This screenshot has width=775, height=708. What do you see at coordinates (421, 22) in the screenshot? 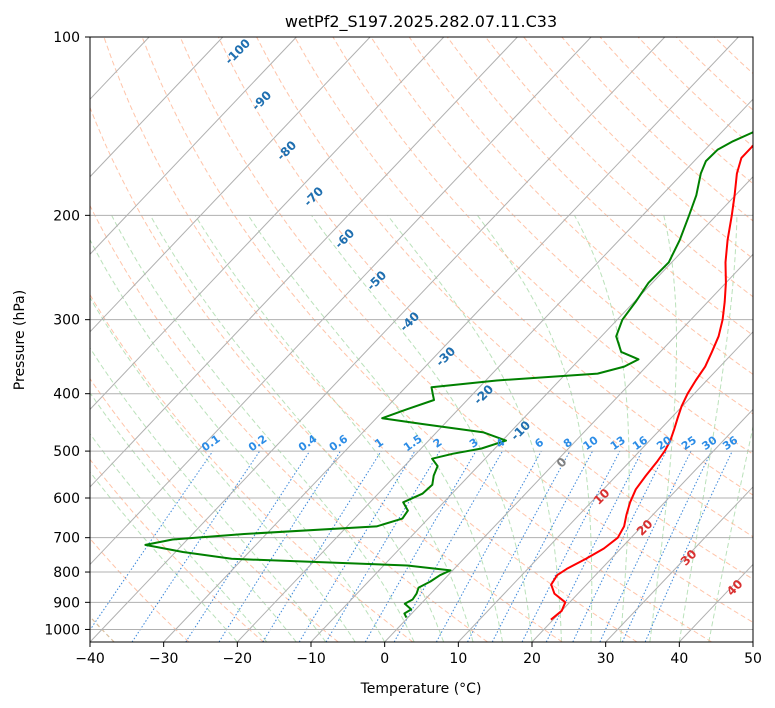
I see `chart-title: wetPf2_S197.2025.282.07.11.C33` at bounding box center [421, 22].